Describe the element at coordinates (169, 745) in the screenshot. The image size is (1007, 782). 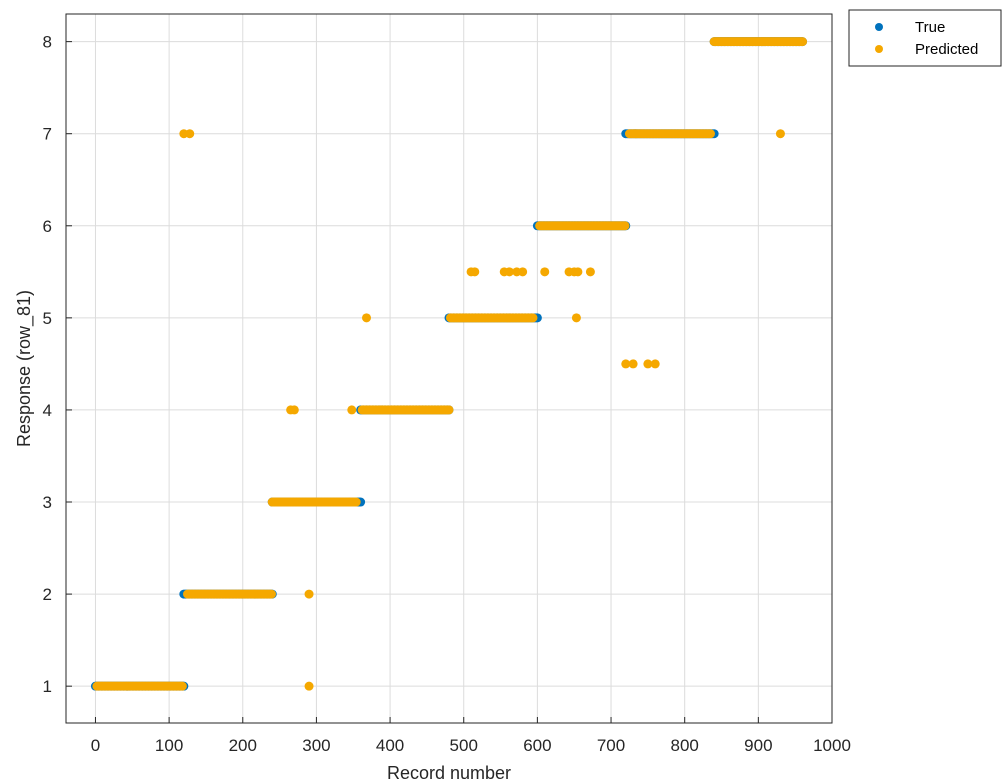
I see `x-tick-label: 100` at that location.